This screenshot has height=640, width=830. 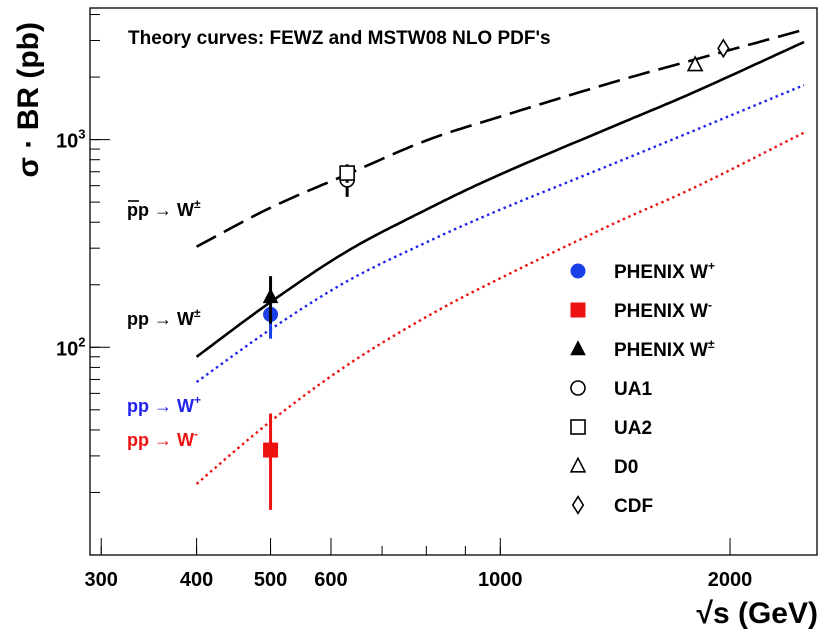 I want to click on legend-entry: UA2, so click(x=633, y=428).